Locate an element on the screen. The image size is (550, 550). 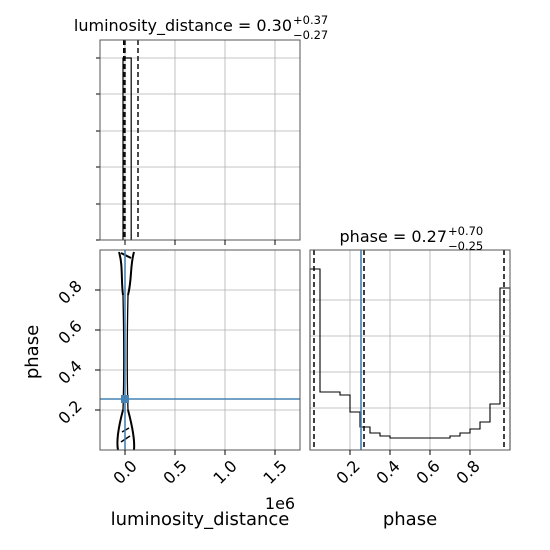
2d-ytick-label-1: 0.4 is located at coordinates (69, 371).